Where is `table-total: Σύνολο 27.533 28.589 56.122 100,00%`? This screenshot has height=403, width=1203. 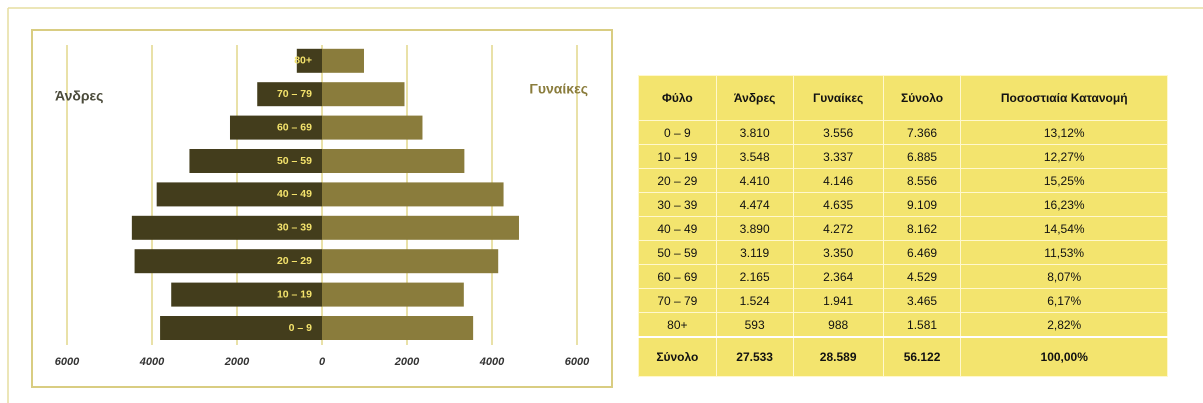 table-total: Σύνολο 27.533 28.589 56.122 100,00% is located at coordinates (903, 356).